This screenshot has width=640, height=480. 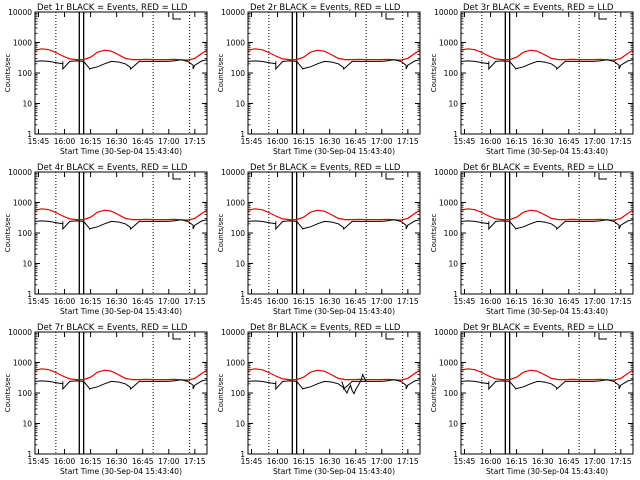 What do you see at coordinates (538, 8) in the screenshot?
I see `panel-title: Det 3r BLACK = Events, RED = LLD` at bounding box center [538, 8].